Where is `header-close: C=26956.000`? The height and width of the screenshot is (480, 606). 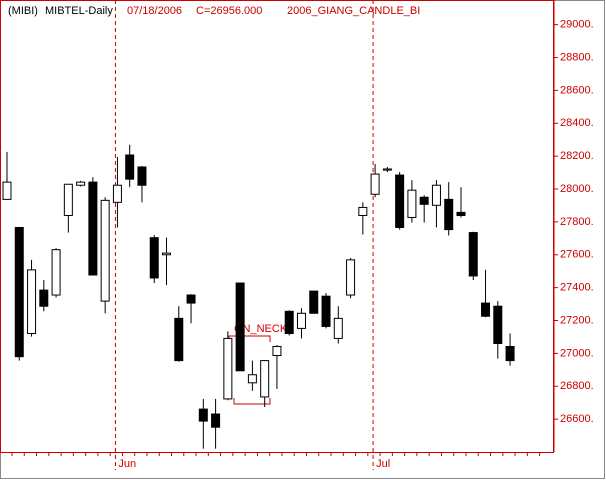
header-close: C=26956.000 is located at coordinates (229, 11).